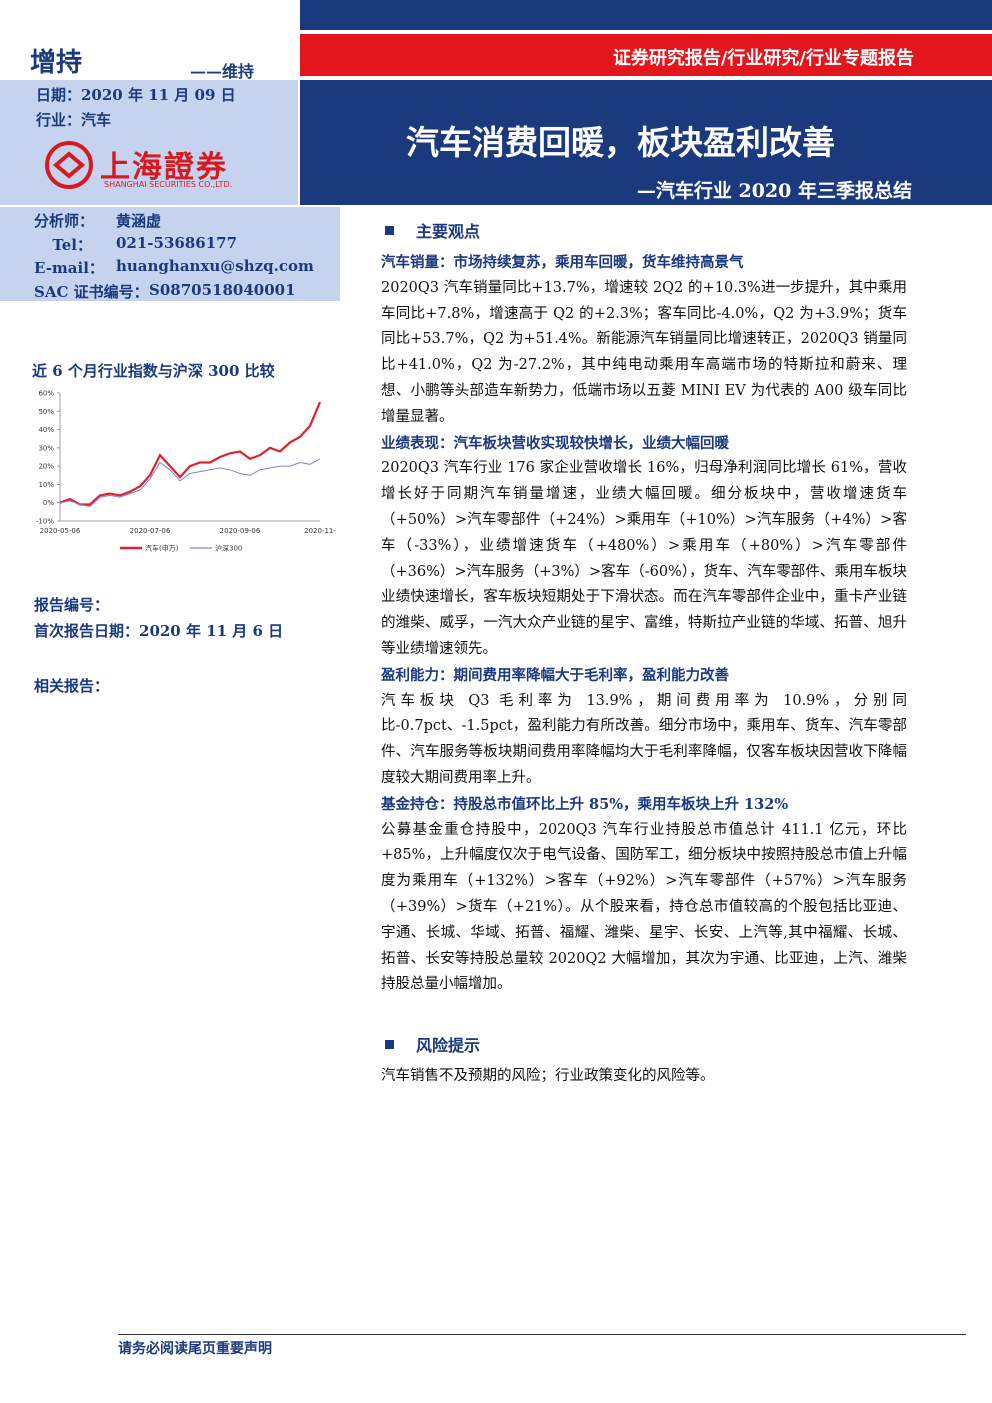 This screenshot has height=1403, width=992. I want to click on related: 相关报告：, so click(72, 686).